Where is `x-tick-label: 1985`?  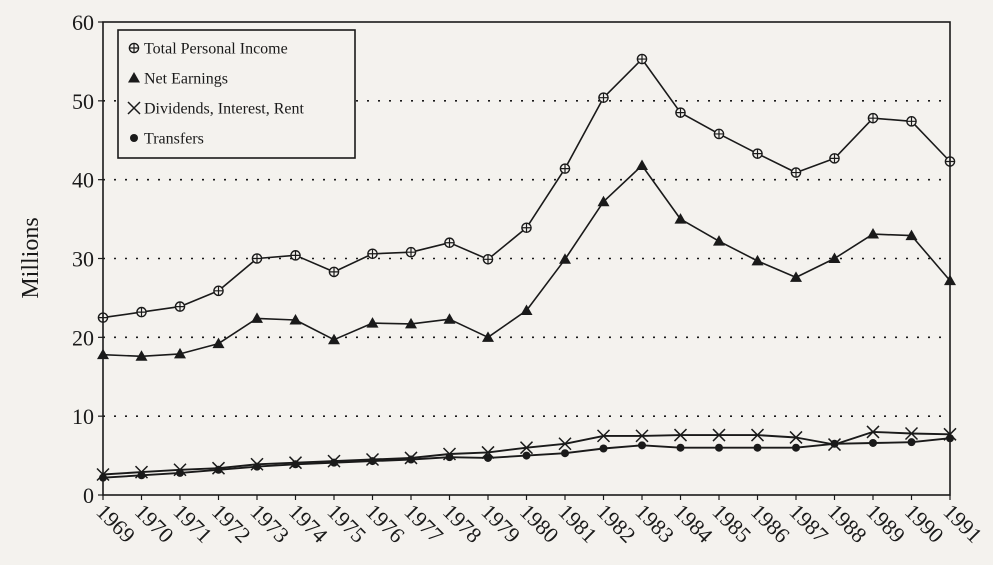 x-tick-label: 1985 is located at coordinates (731, 523).